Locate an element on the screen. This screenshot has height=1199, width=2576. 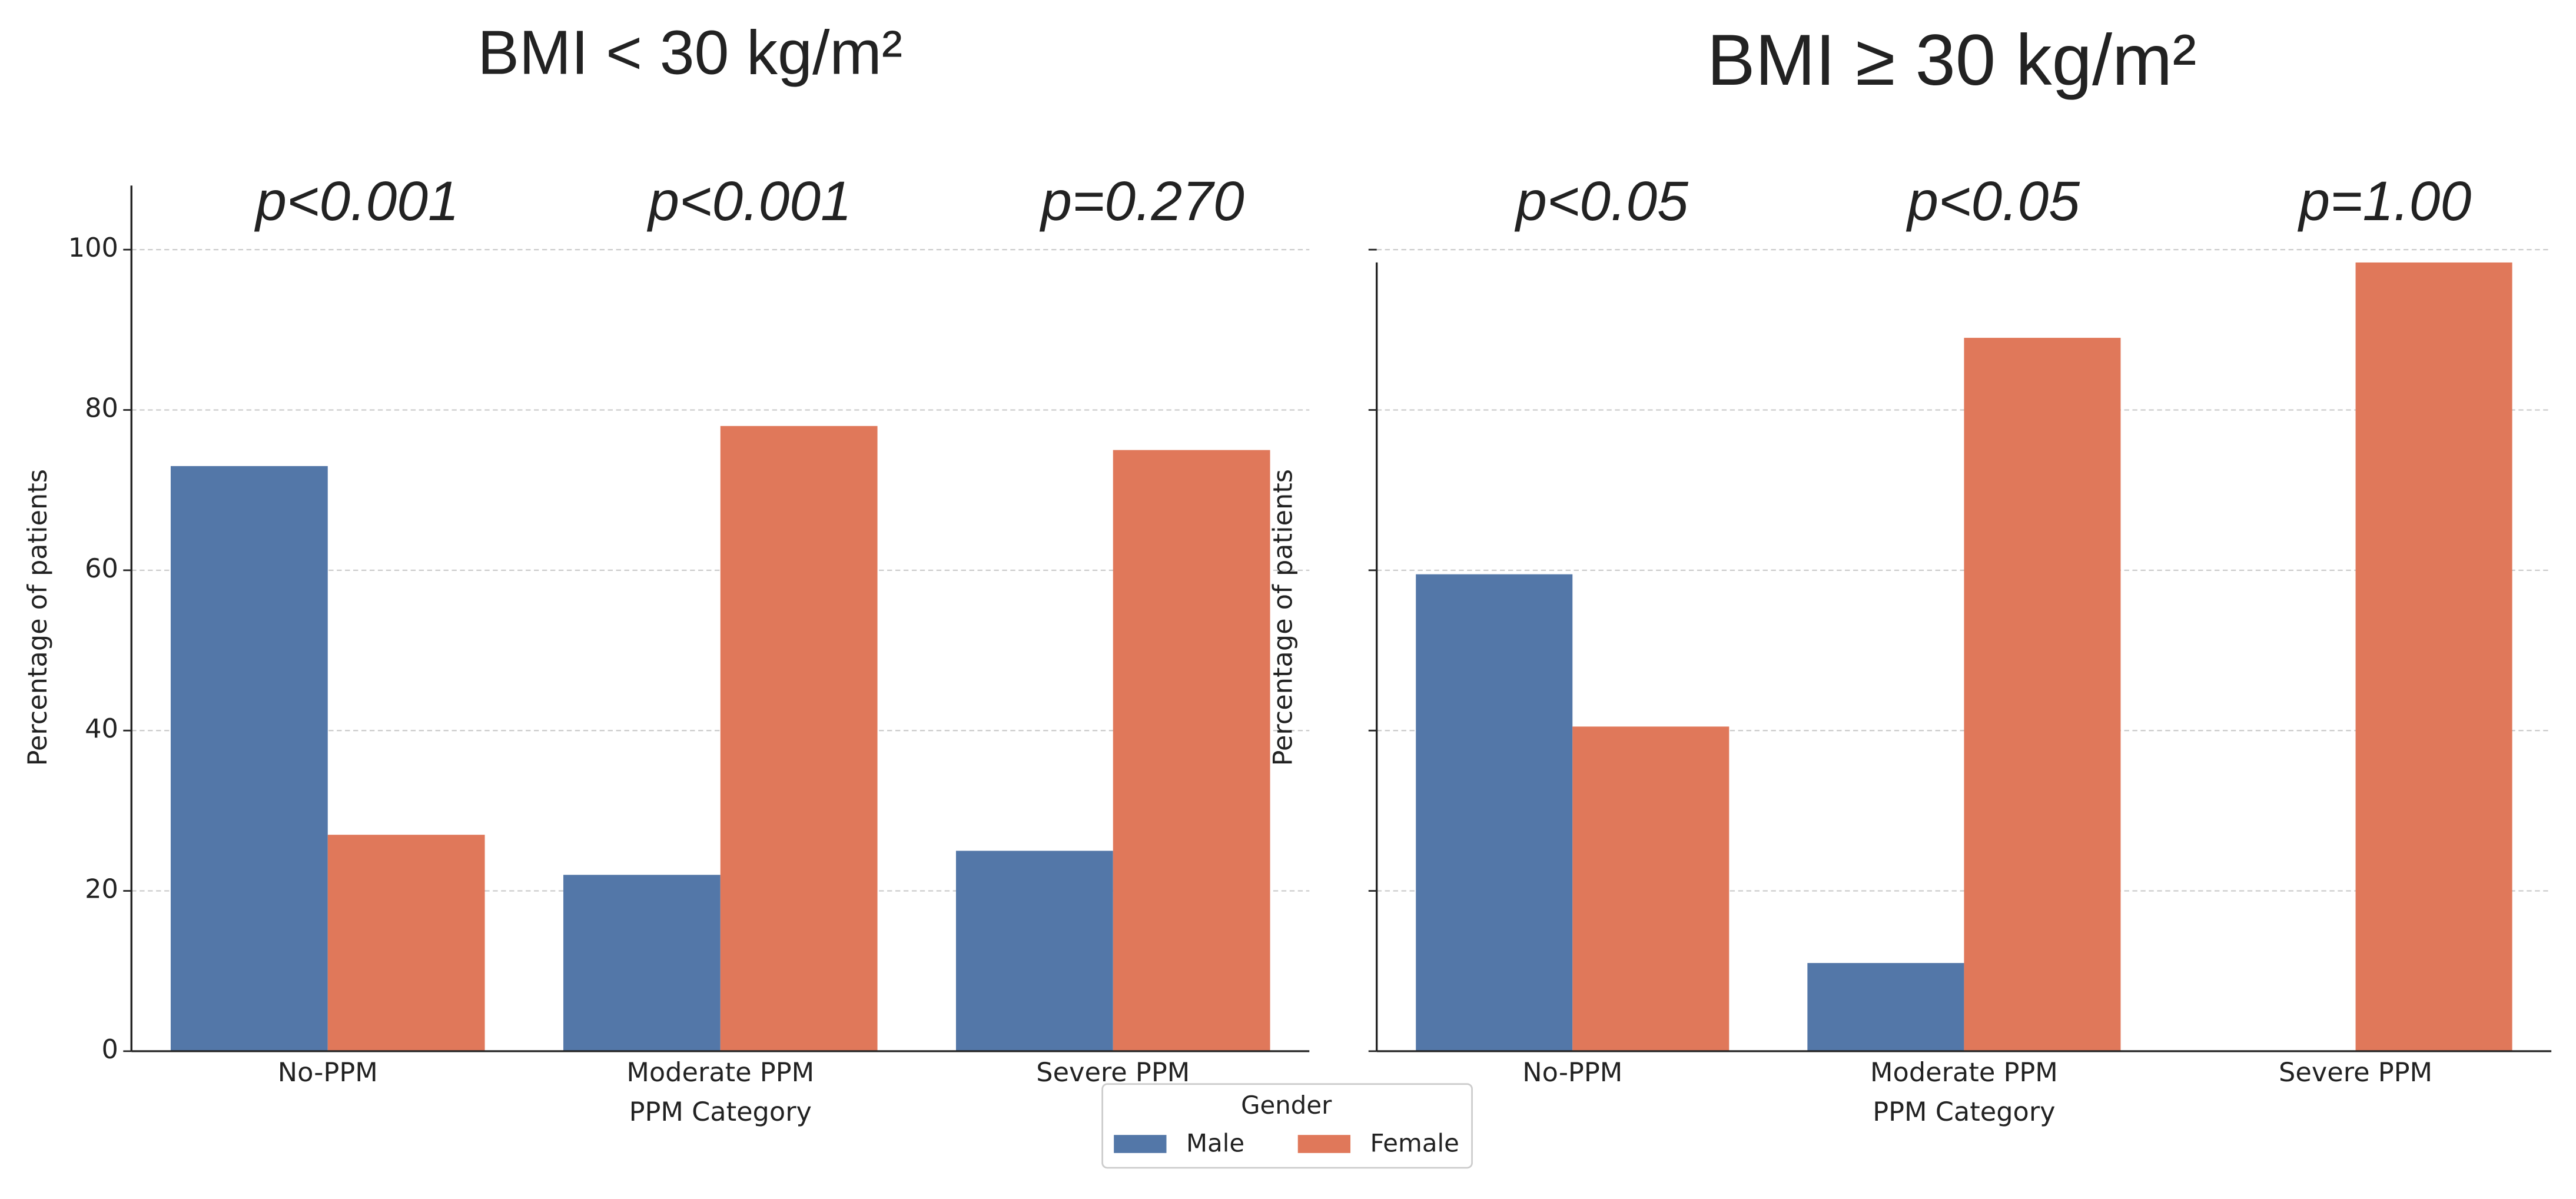
chart-title: BMI ≥ 30 kg/m² is located at coordinates (1951, 60).